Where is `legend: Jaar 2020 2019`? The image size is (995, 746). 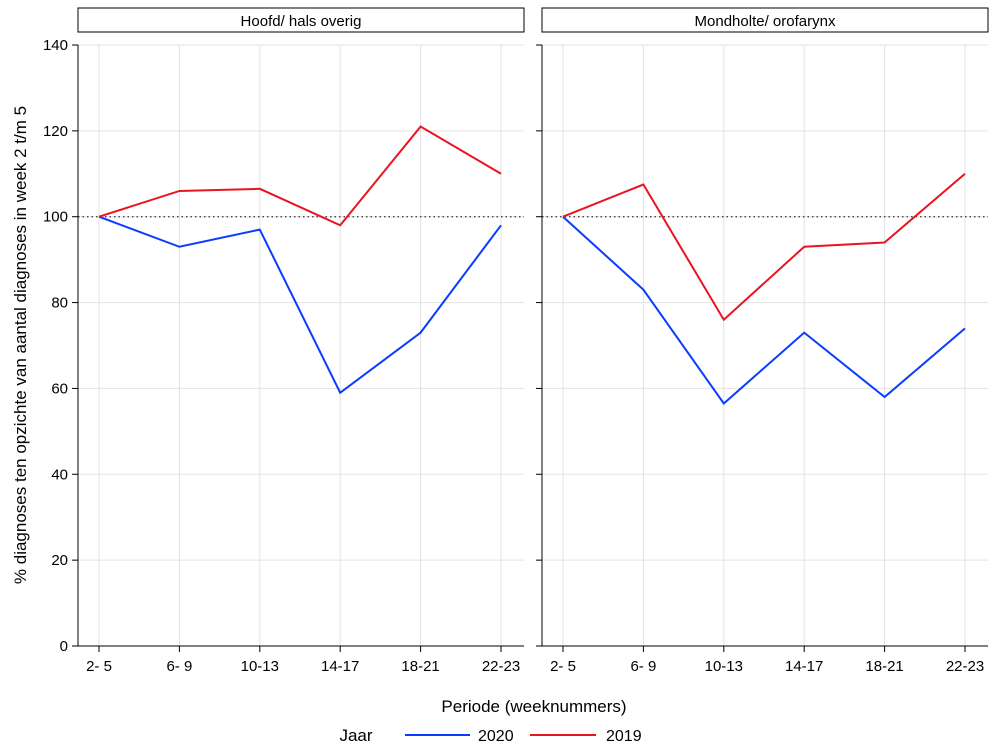 legend: Jaar 2020 2019 is located at coordinates (490, 735).